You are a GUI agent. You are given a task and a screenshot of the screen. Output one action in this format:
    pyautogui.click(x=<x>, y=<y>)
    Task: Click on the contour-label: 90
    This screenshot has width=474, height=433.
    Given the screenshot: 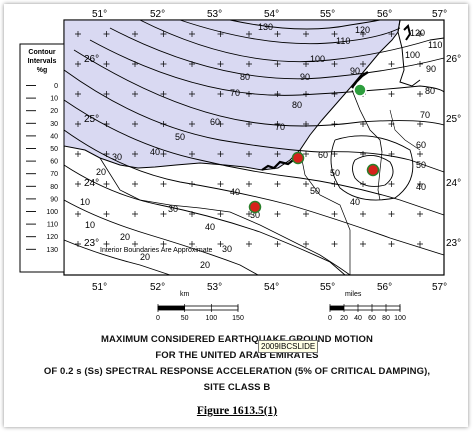 What is the action you would take?
    pyautogui.click(x=431, y=69)
    